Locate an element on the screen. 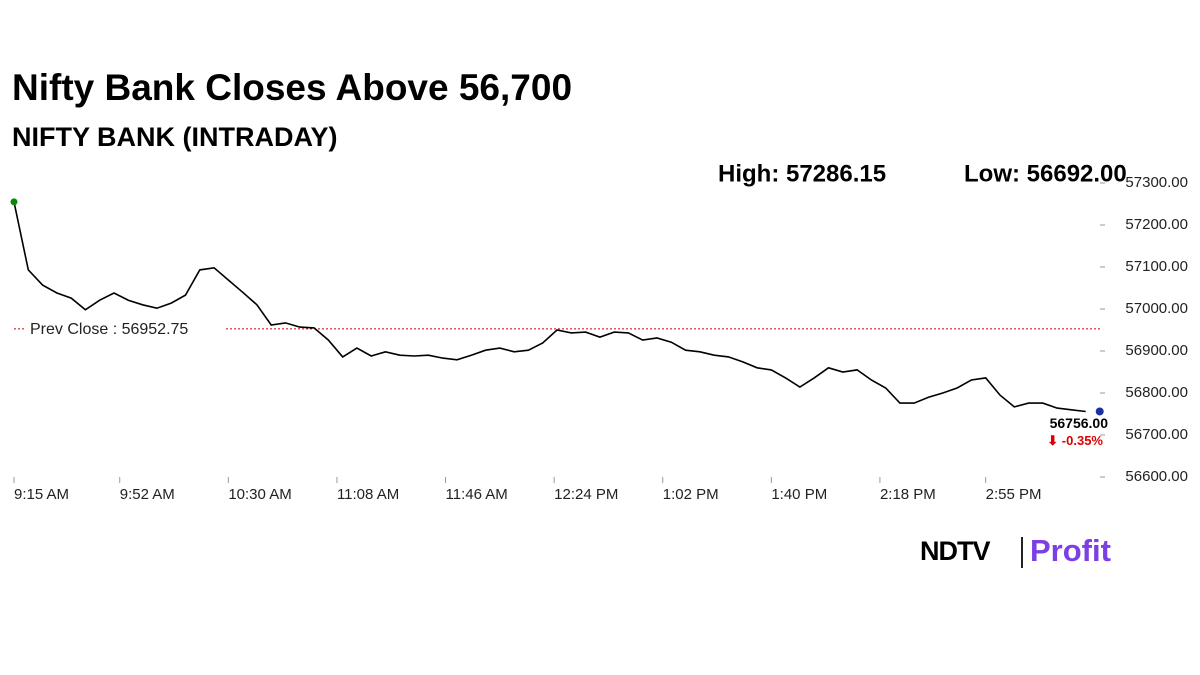 The image size is (1200, 675). x-tick-label: 11:46 AM is located at coordinates (477, 494).